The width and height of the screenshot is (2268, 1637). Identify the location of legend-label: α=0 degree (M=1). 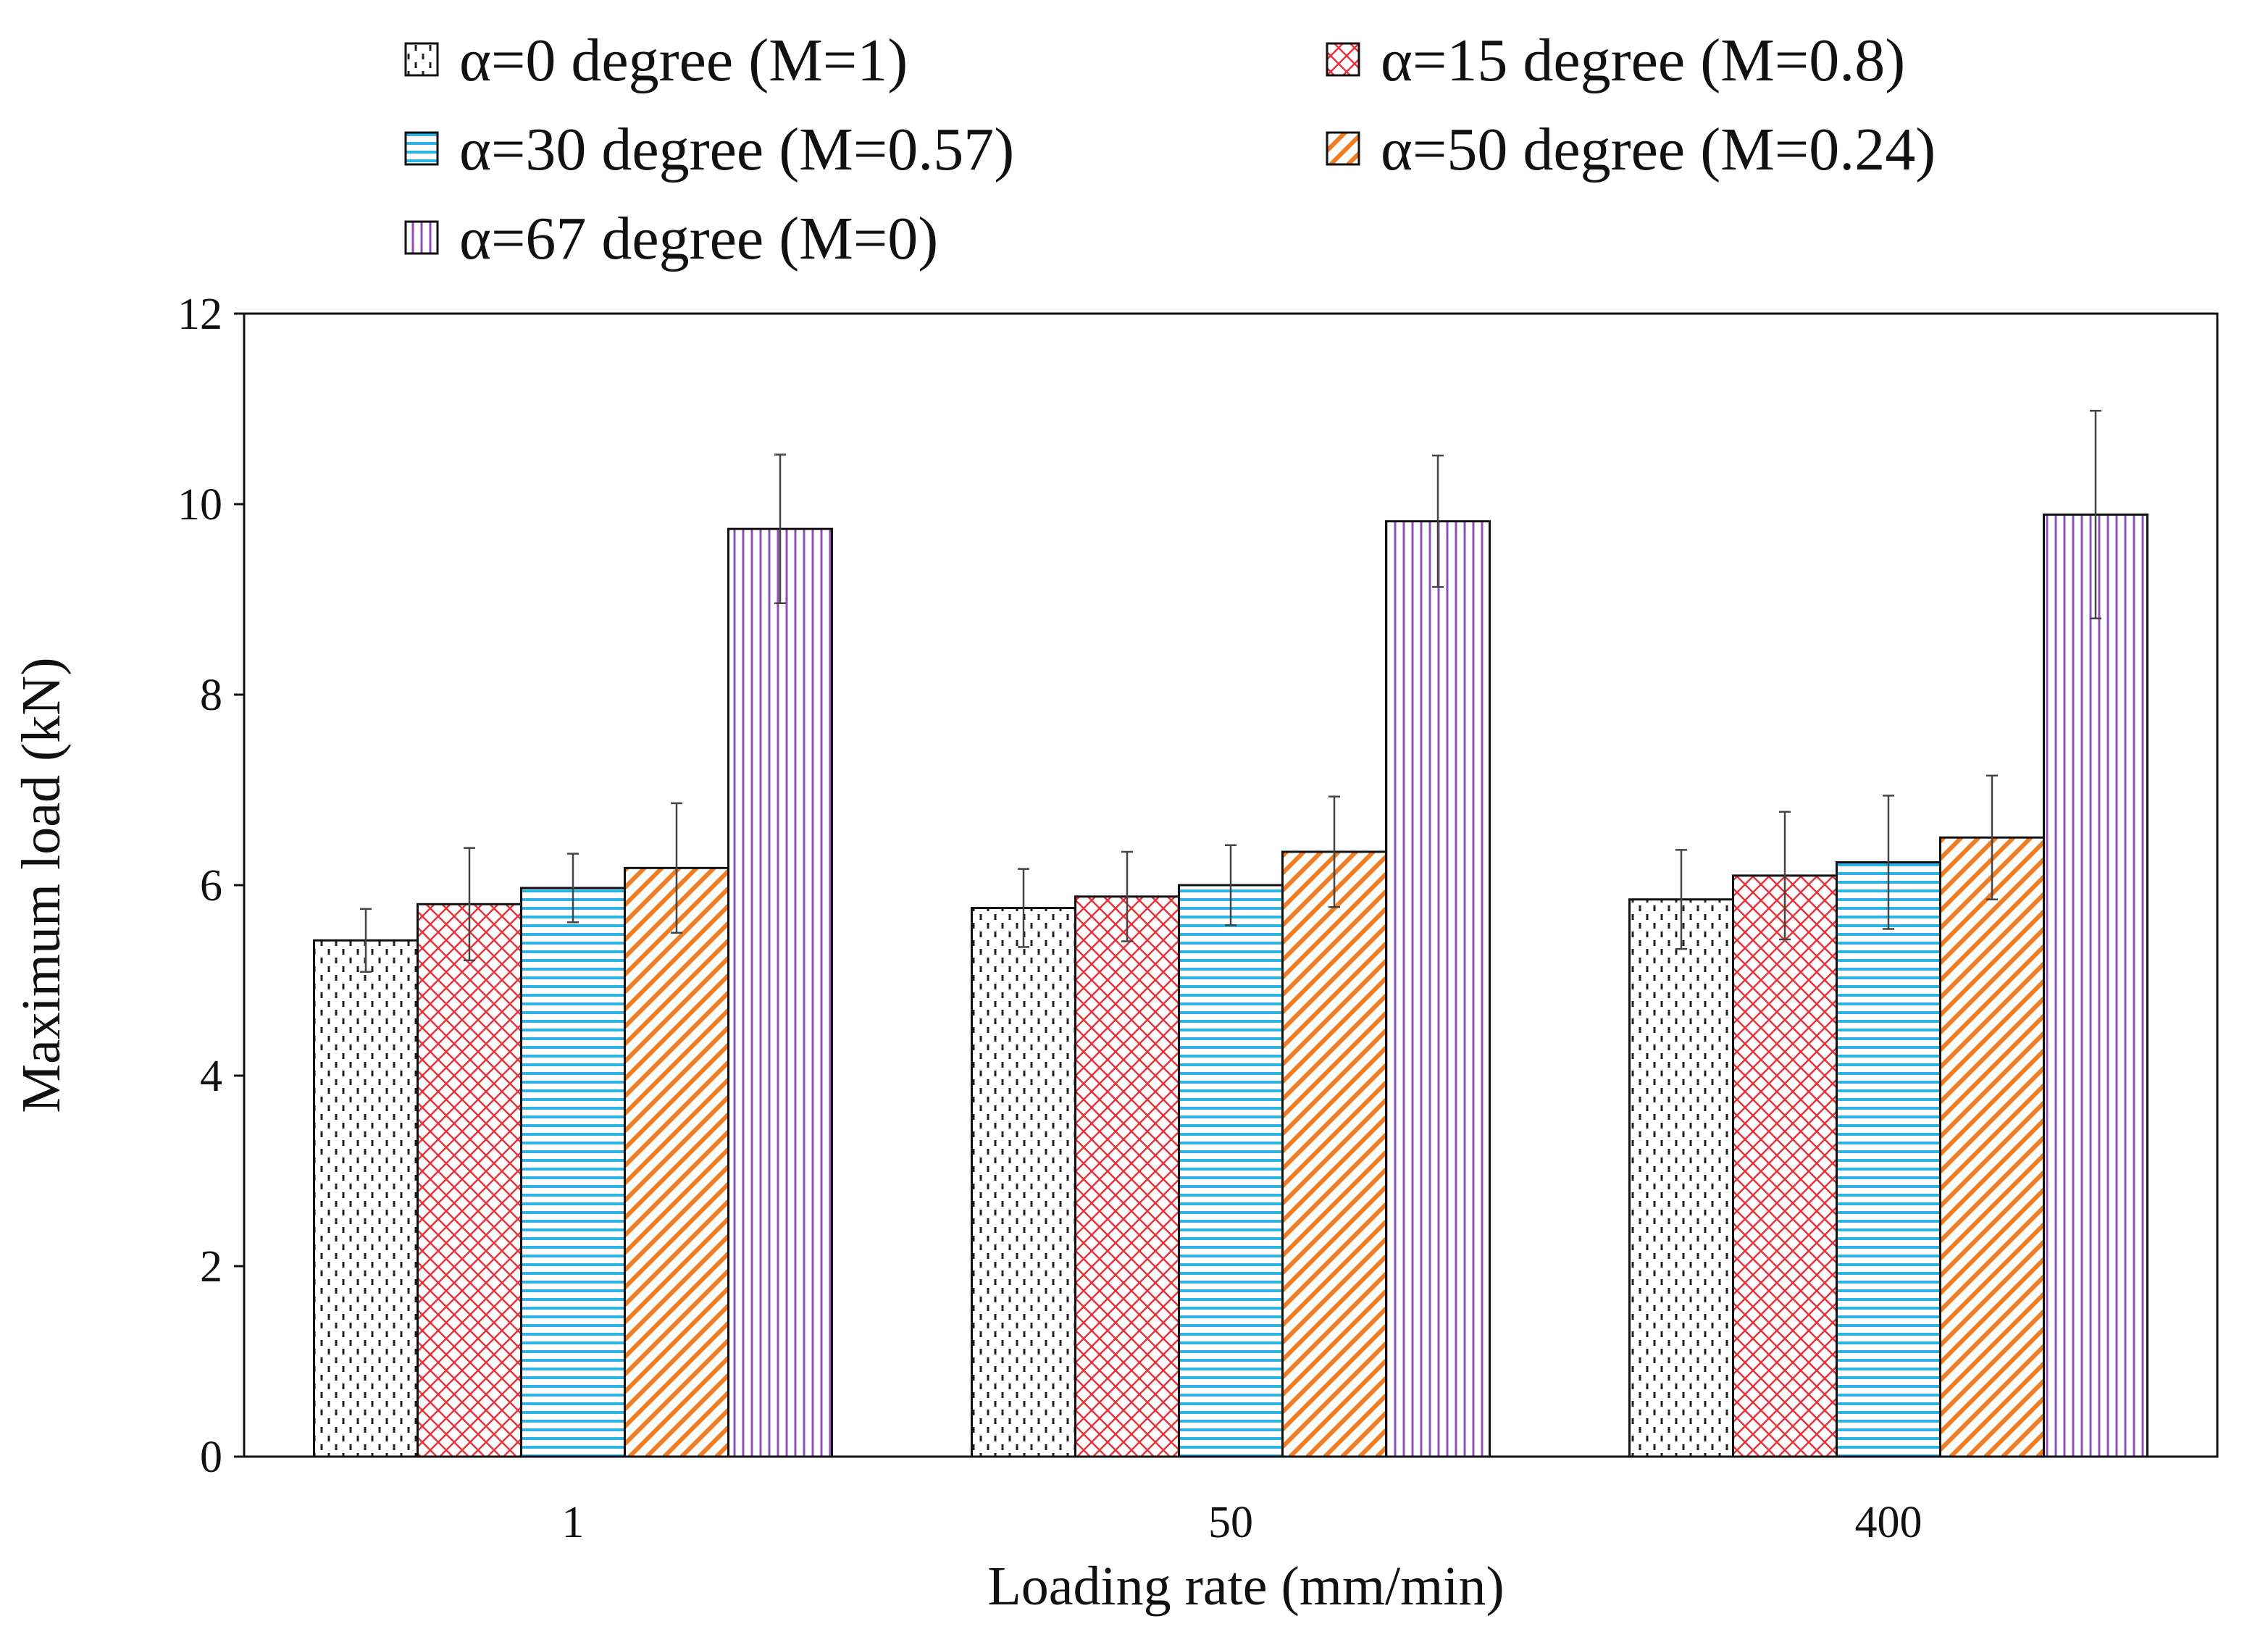
(684, 60).